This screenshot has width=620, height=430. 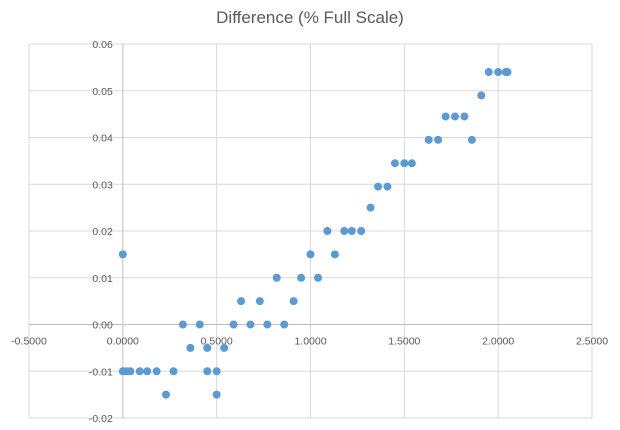 What do you see at coordinates (592, 342) in the screenshot?
I see `x-tick-label: 2.5000` at bounding box center [592, 342].